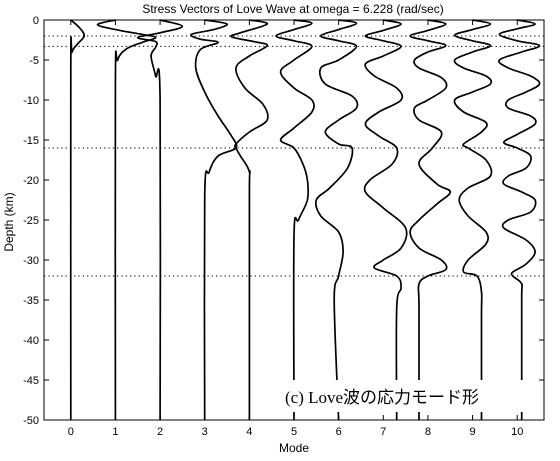 Image resolution: width=560 pixels, height=461 pixels. What do you see at coordinates (31, 141) in the screenshot?
I see `y-tick-label: -15` at bounding box center [31, 141].